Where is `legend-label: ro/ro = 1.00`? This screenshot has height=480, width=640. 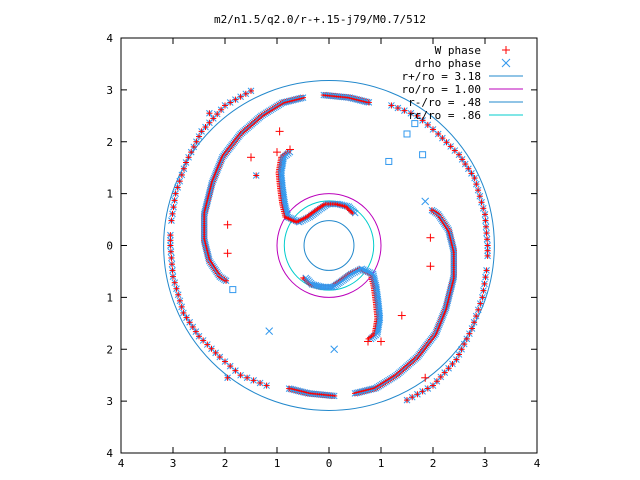
legend-label: ro/ro = 1.00 is located at coordinates (441, 89).